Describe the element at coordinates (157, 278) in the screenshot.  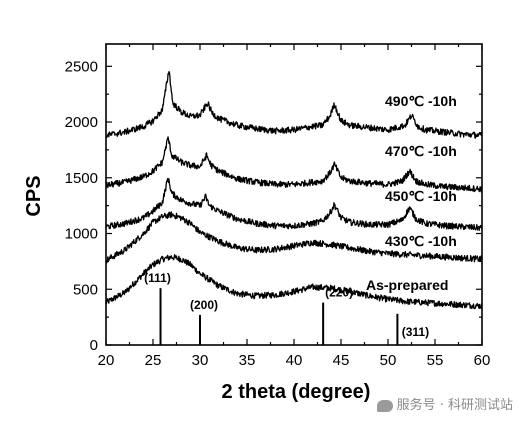
I see `reference-line-label: (111)` at that location.